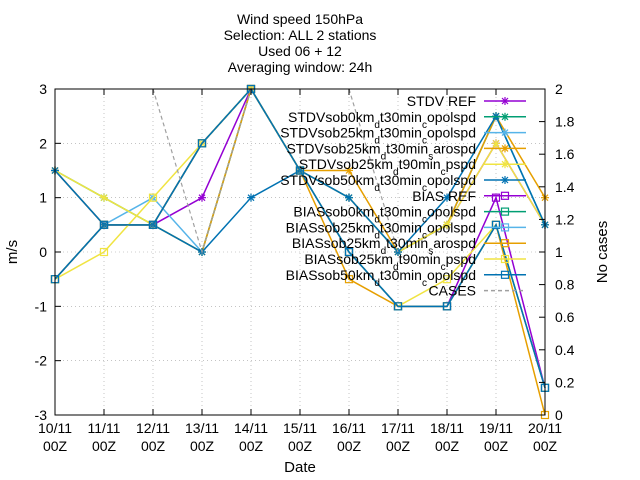 The height and width of the screenshot is (480, 640). I want to click on y2-axis-title: No cases, so click(602, 252).